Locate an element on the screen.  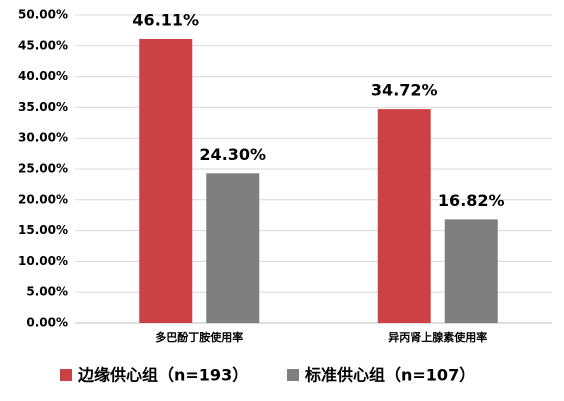
y-tick-label: 30.00% is located at coordinates (43, 138).